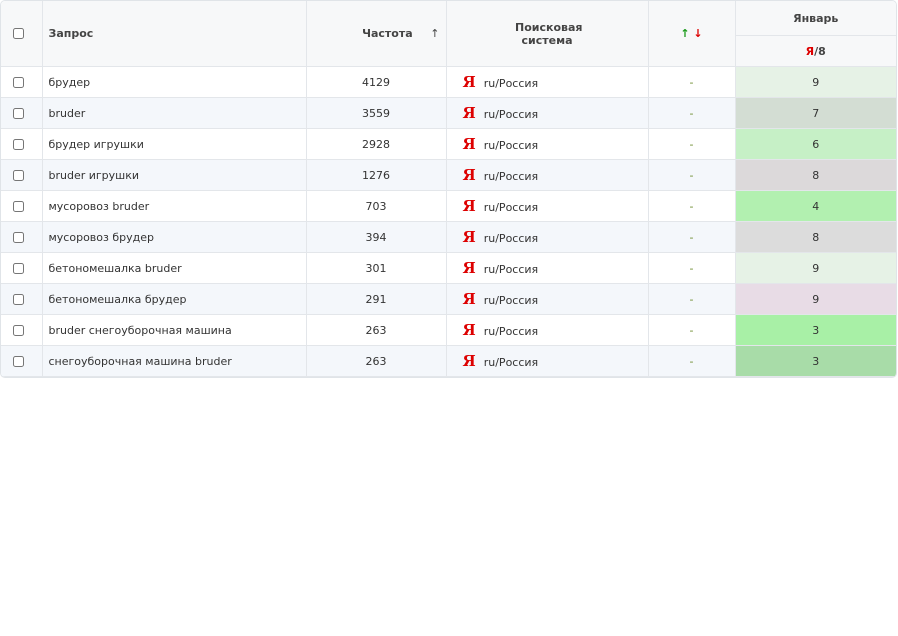 The image size is (898, 636). I want to click on query: бетономешалка брудер, so click(174, 299).